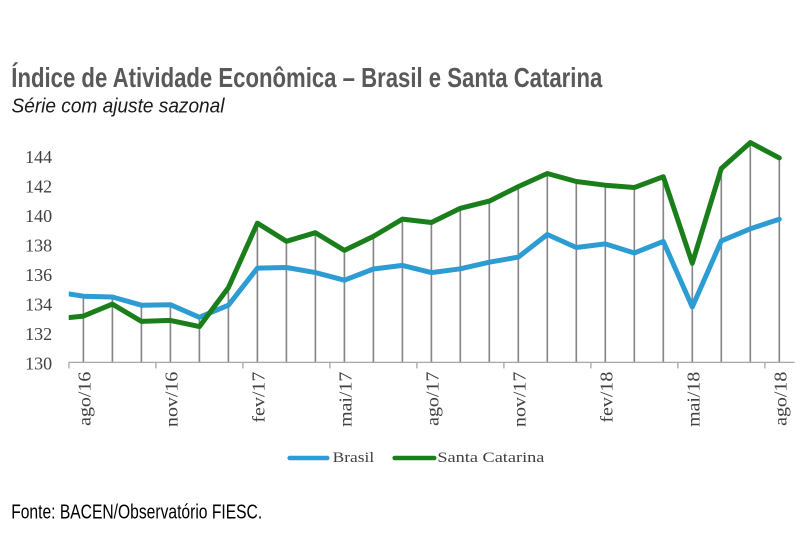 The image size is (800, 533). What do you see at coordinates (84, 399) in the screenshot?
I see `svg-text: ago/16` at bounding box center [84, 399].